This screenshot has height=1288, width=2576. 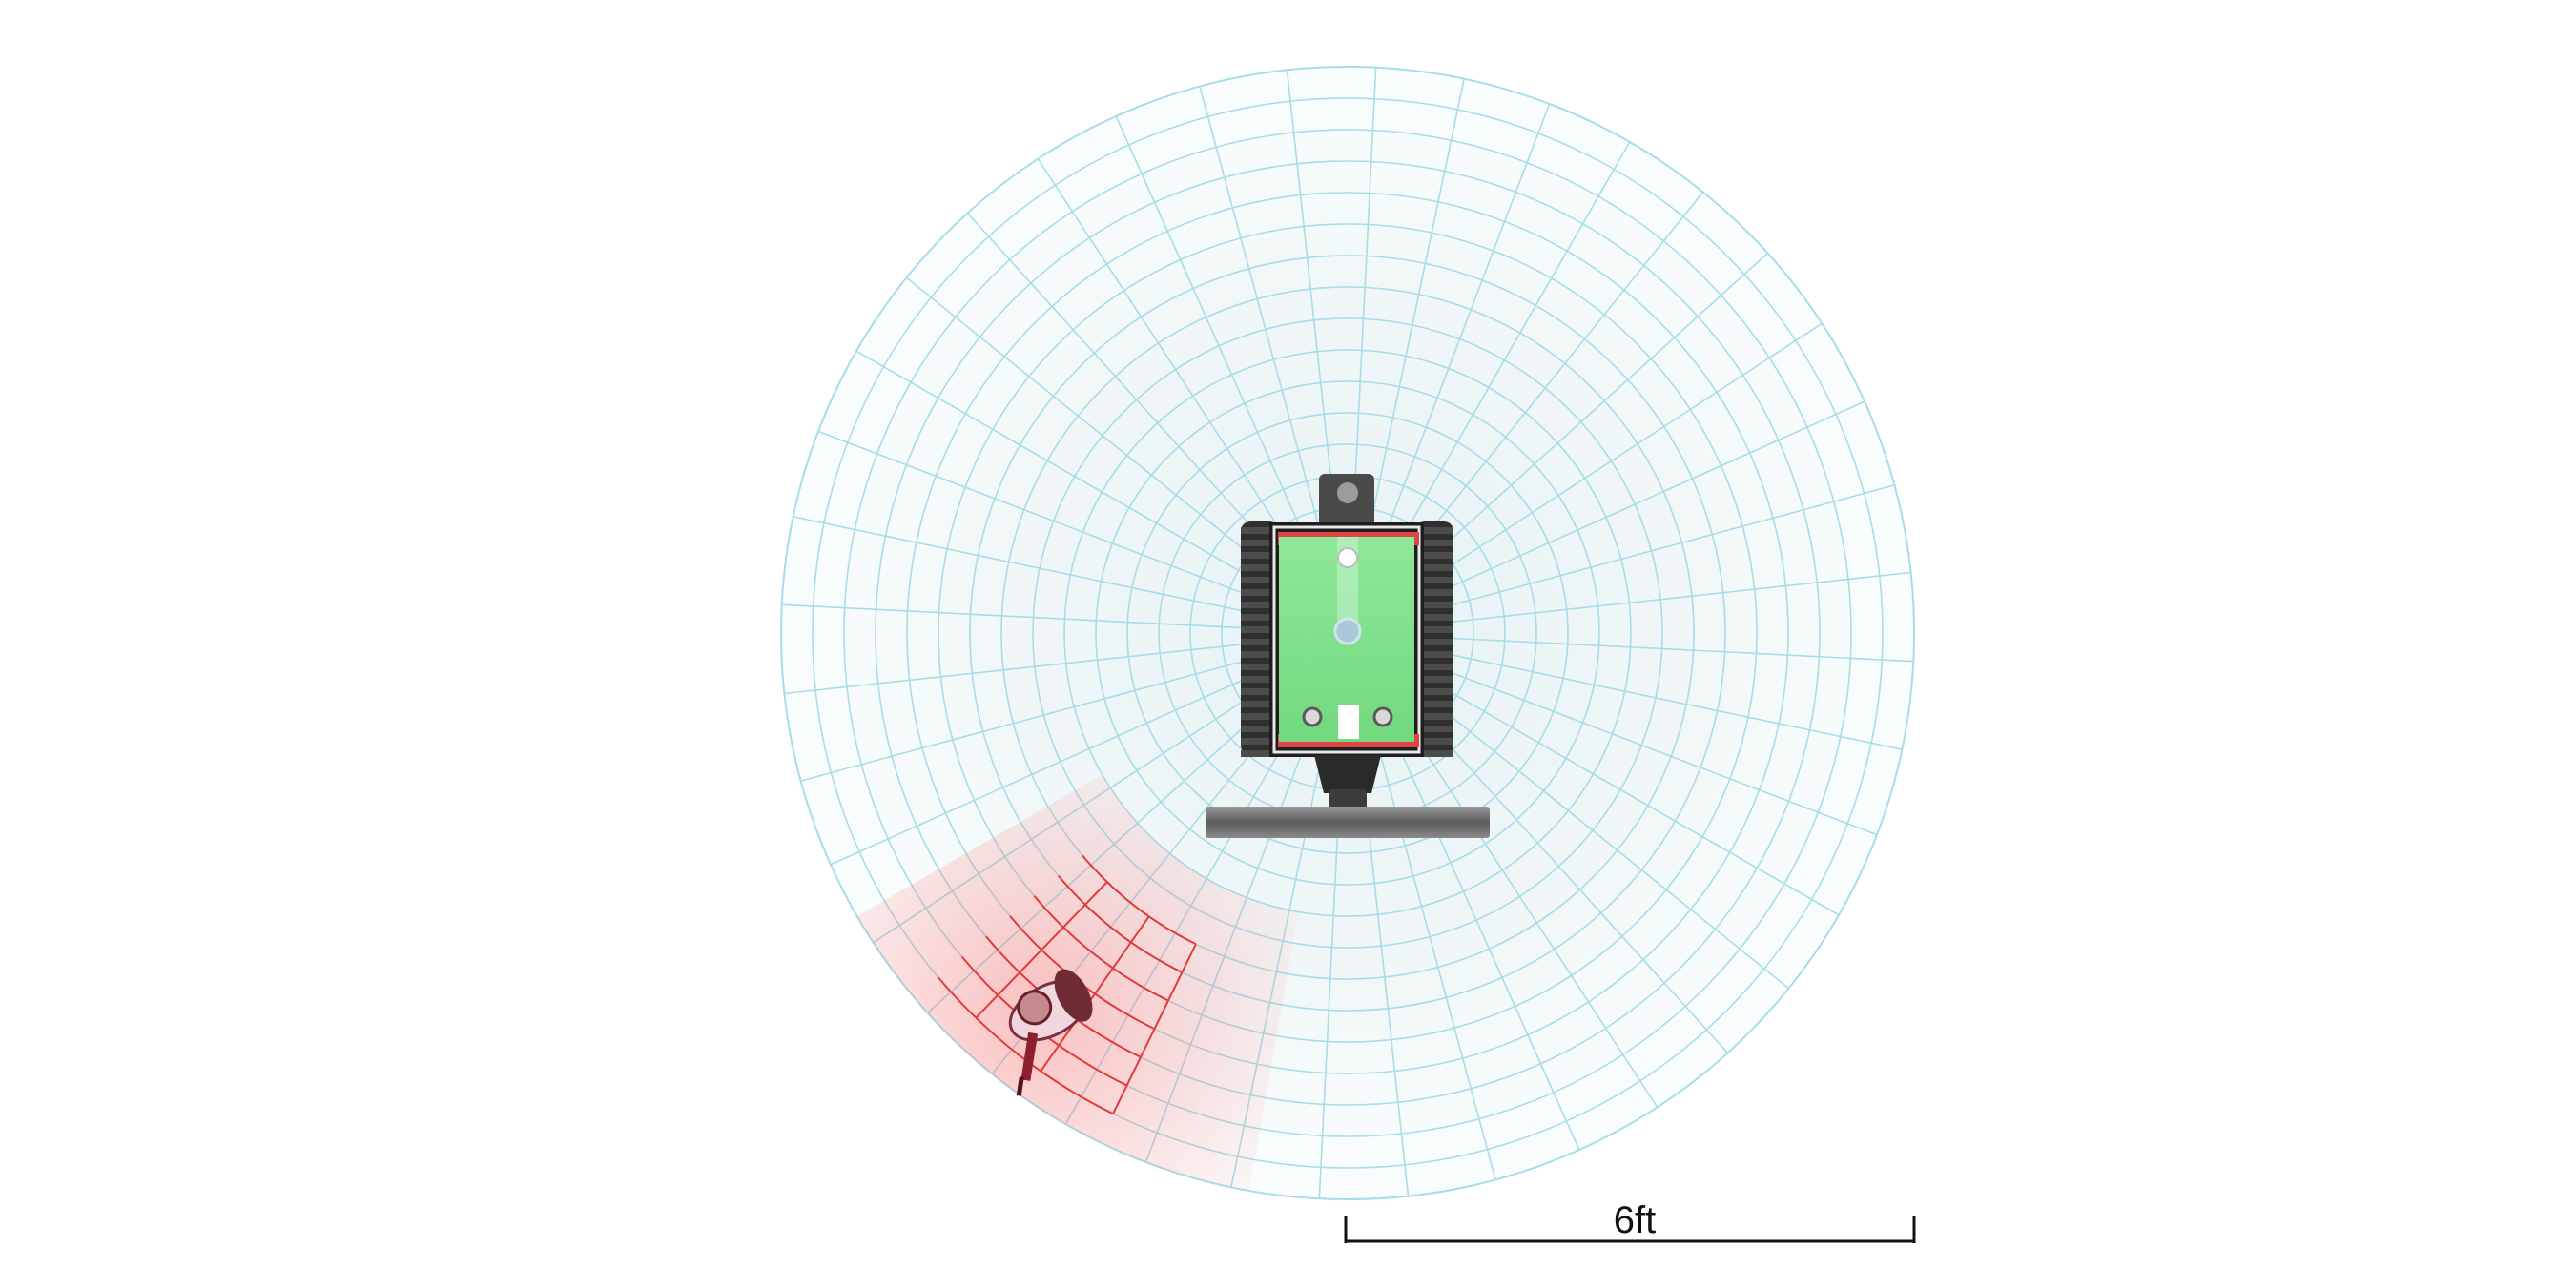 I want to click on scale-bar-label: 6ft, so click(x=1635, y=1220).